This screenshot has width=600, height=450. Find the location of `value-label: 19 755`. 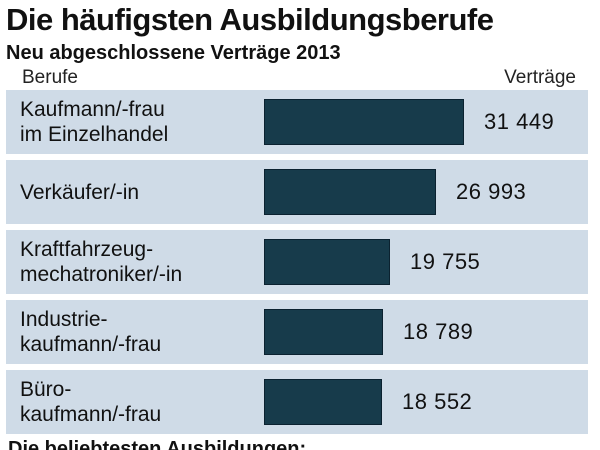

value-label: 19 755 is located at coordinates (445, 261).